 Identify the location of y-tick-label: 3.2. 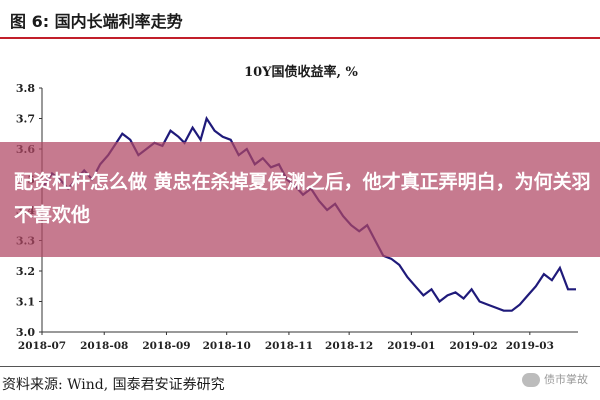
(25, 271).